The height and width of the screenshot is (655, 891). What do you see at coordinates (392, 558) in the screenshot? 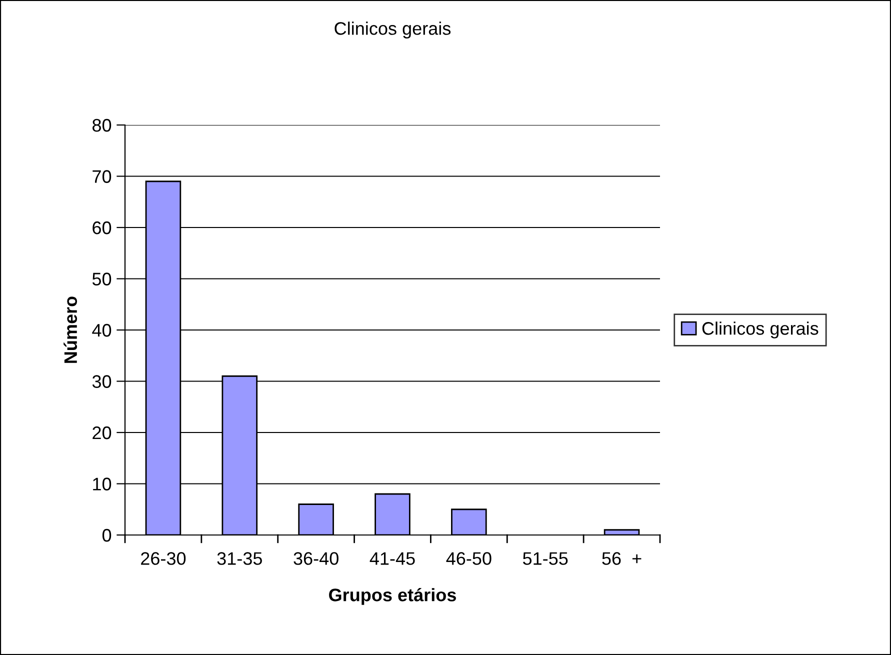
I see `x-tick-label: 41-45` at bounding box center [392, 558].